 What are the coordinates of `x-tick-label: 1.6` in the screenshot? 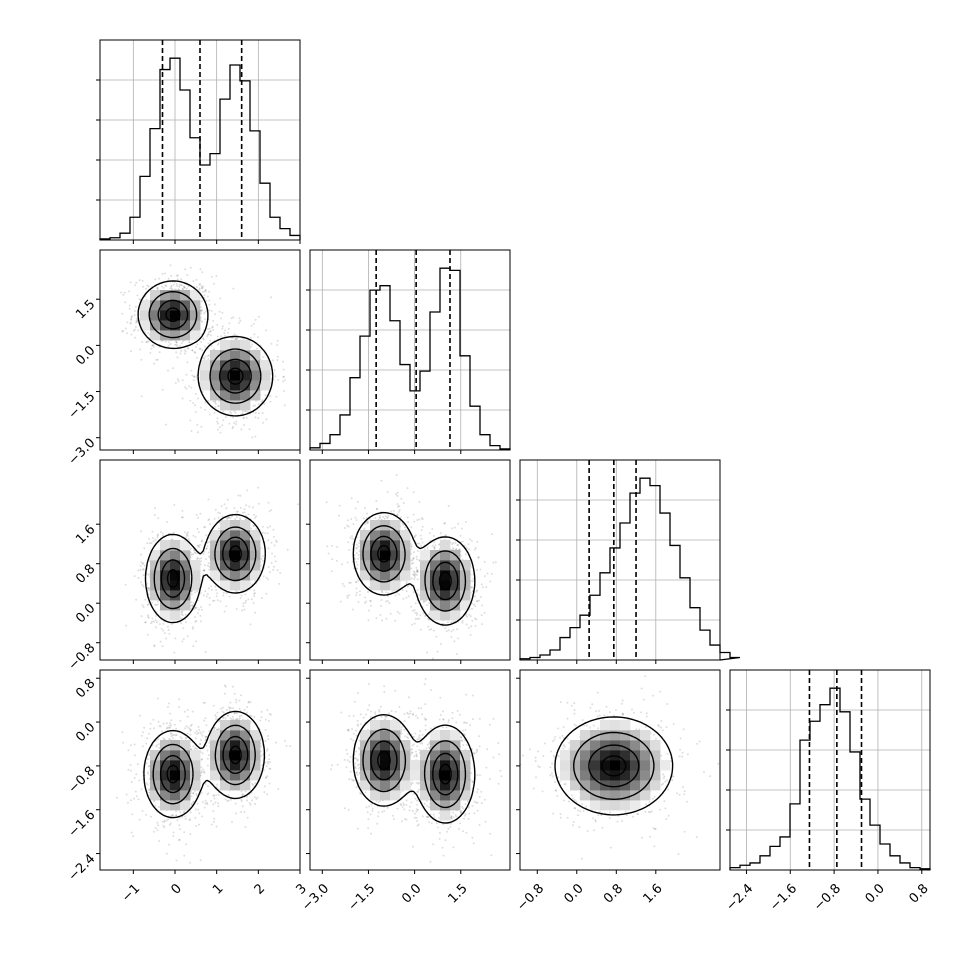 It's located at (652, 893).